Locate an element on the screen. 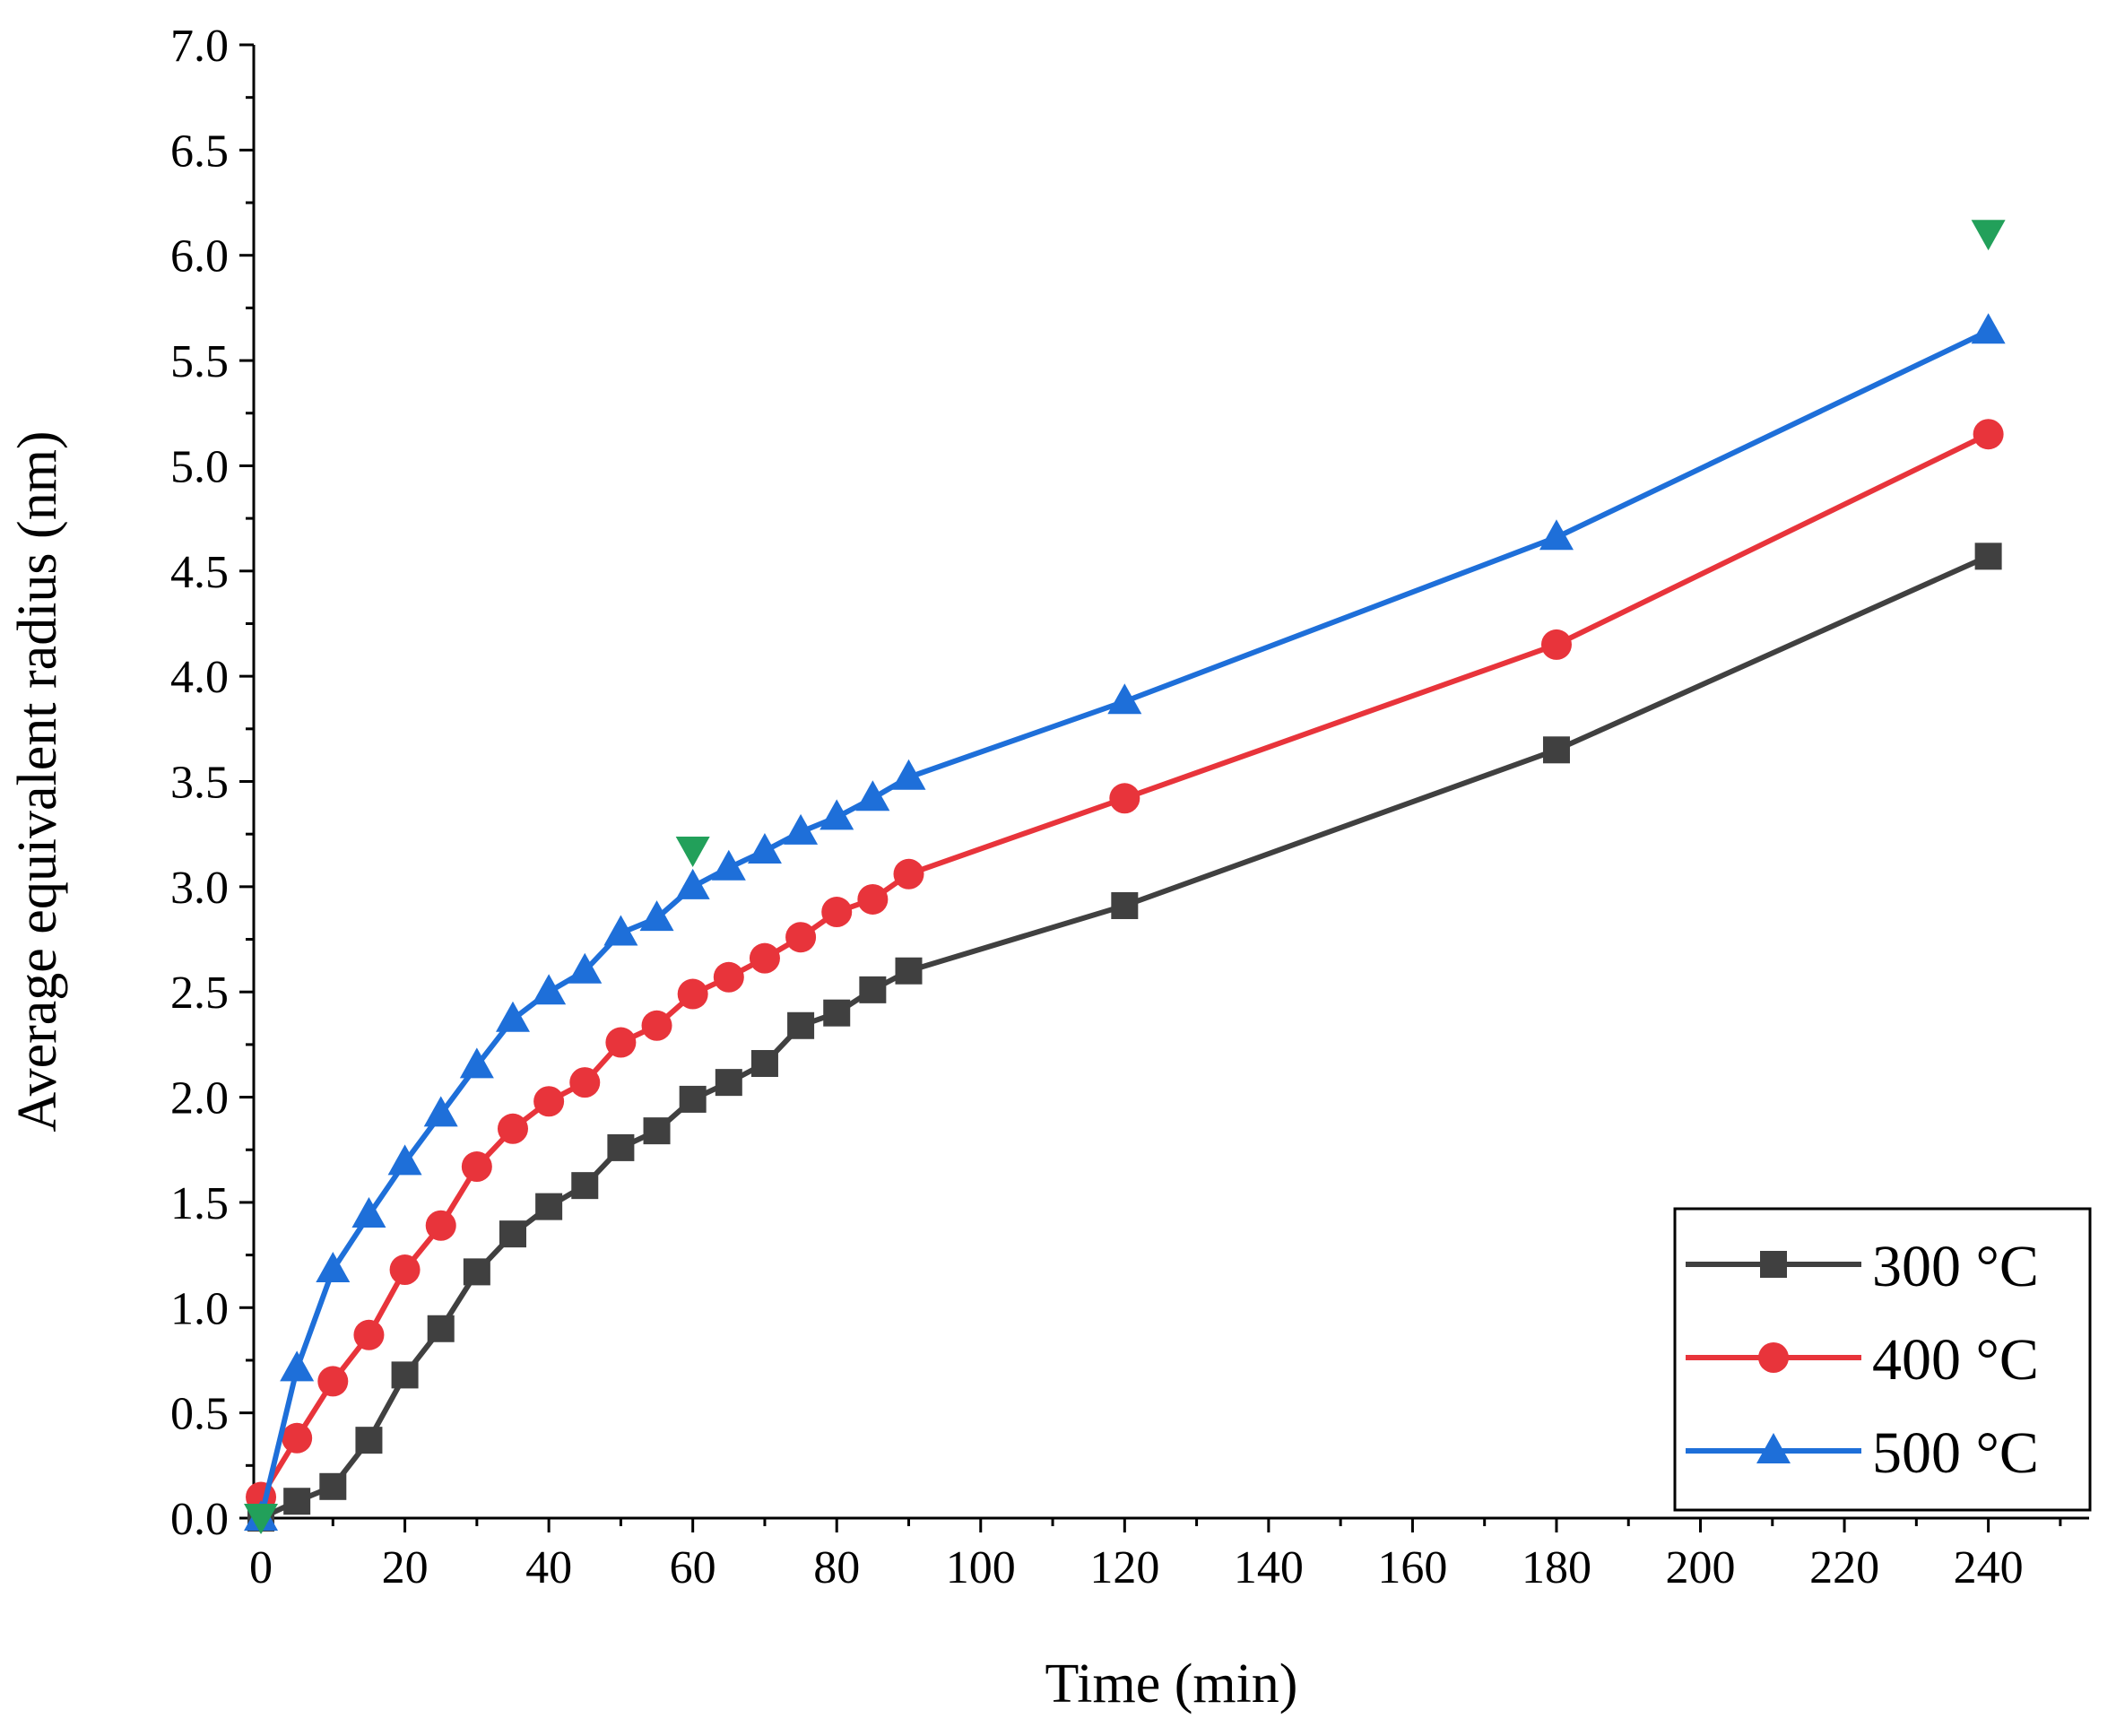 The width and height of the screenshot is (2116, 1736). y-tick-label: 3.0 is located at coordinates (199, 889).